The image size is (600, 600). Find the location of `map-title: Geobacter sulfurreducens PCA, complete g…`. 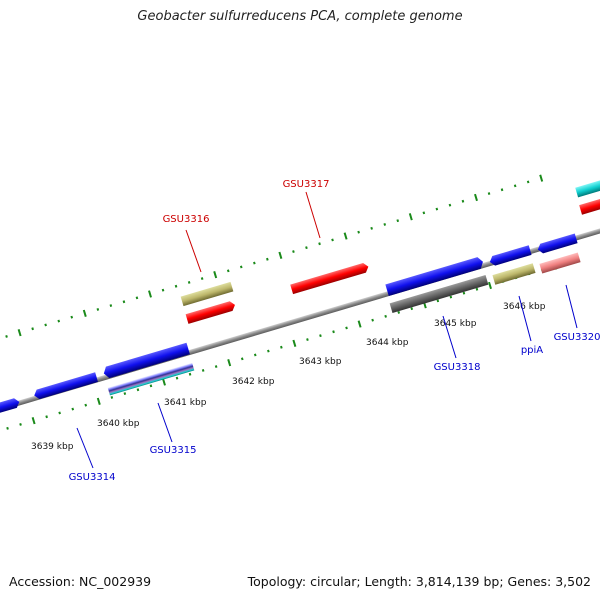

map-title: Geobacter sulfurreducens PCA, complete g… is located at coordinates (300, 16).